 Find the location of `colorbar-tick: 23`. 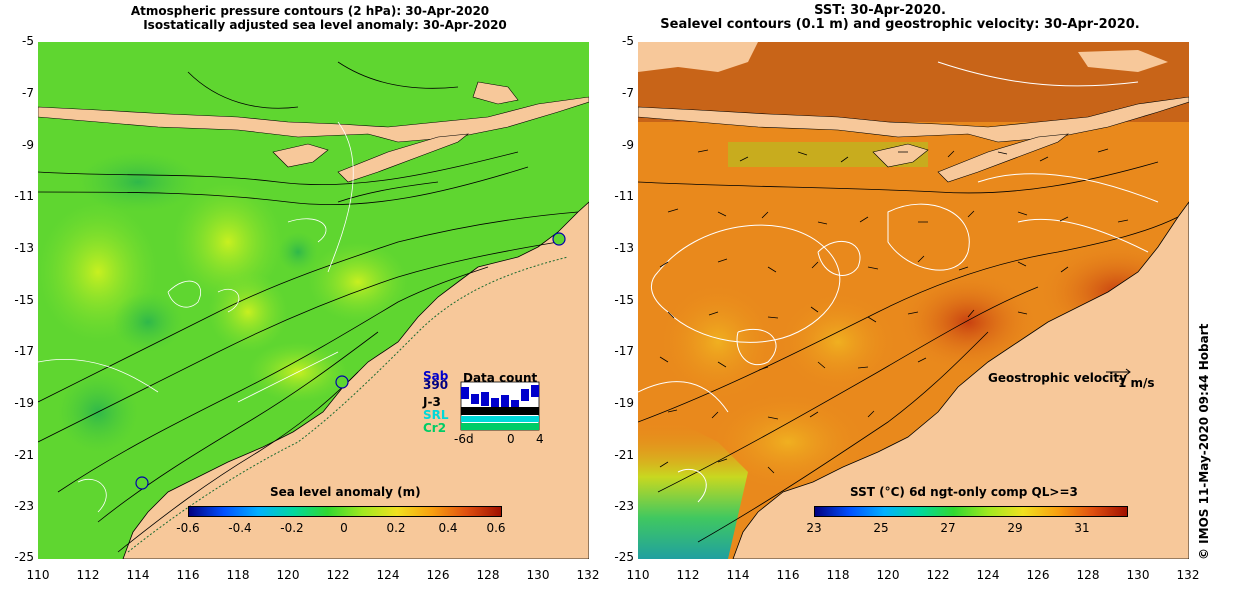

colorbar-tick: 23 is located at coordinates (814, 528).